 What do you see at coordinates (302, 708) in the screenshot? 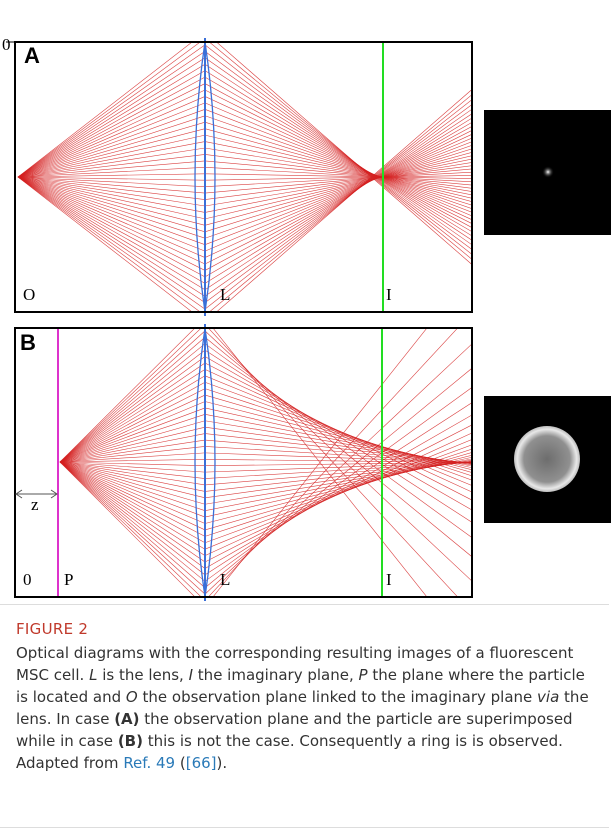
I see `text: the lens. In case` at bounding box center [302, 708].